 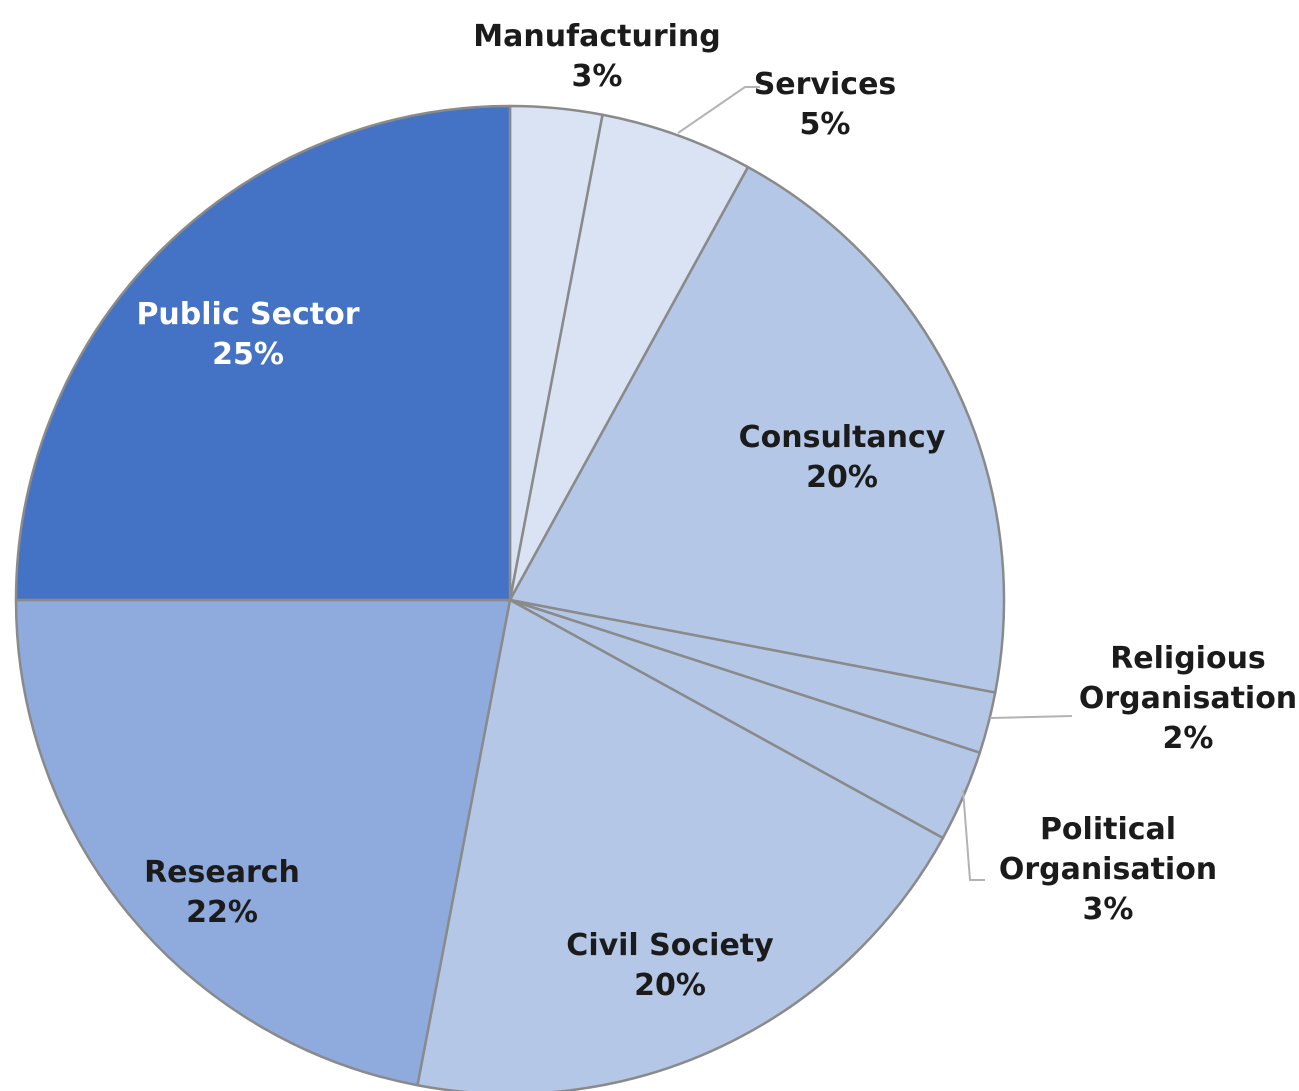 What do you see at coordinates (670, 985) in the screenshot?
I see `slice-value-civil-society: 20%` at bounding box center [670, 985].